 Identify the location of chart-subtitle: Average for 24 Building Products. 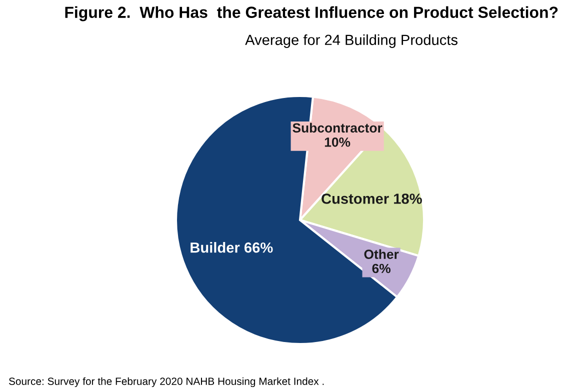
(351, 41).